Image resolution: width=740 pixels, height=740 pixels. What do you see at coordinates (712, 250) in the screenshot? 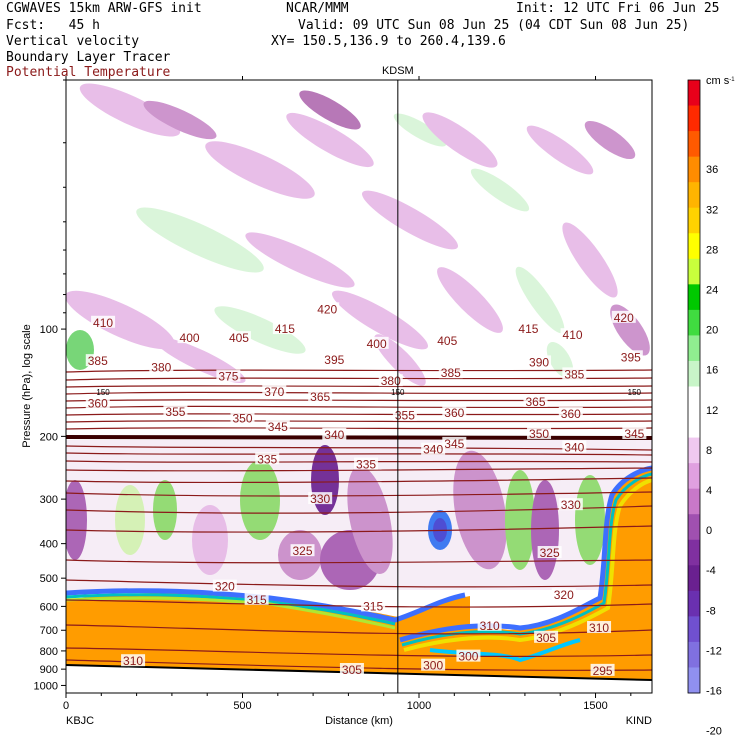
I see `colorbar-label: 28` at bounding box center [712, 250].